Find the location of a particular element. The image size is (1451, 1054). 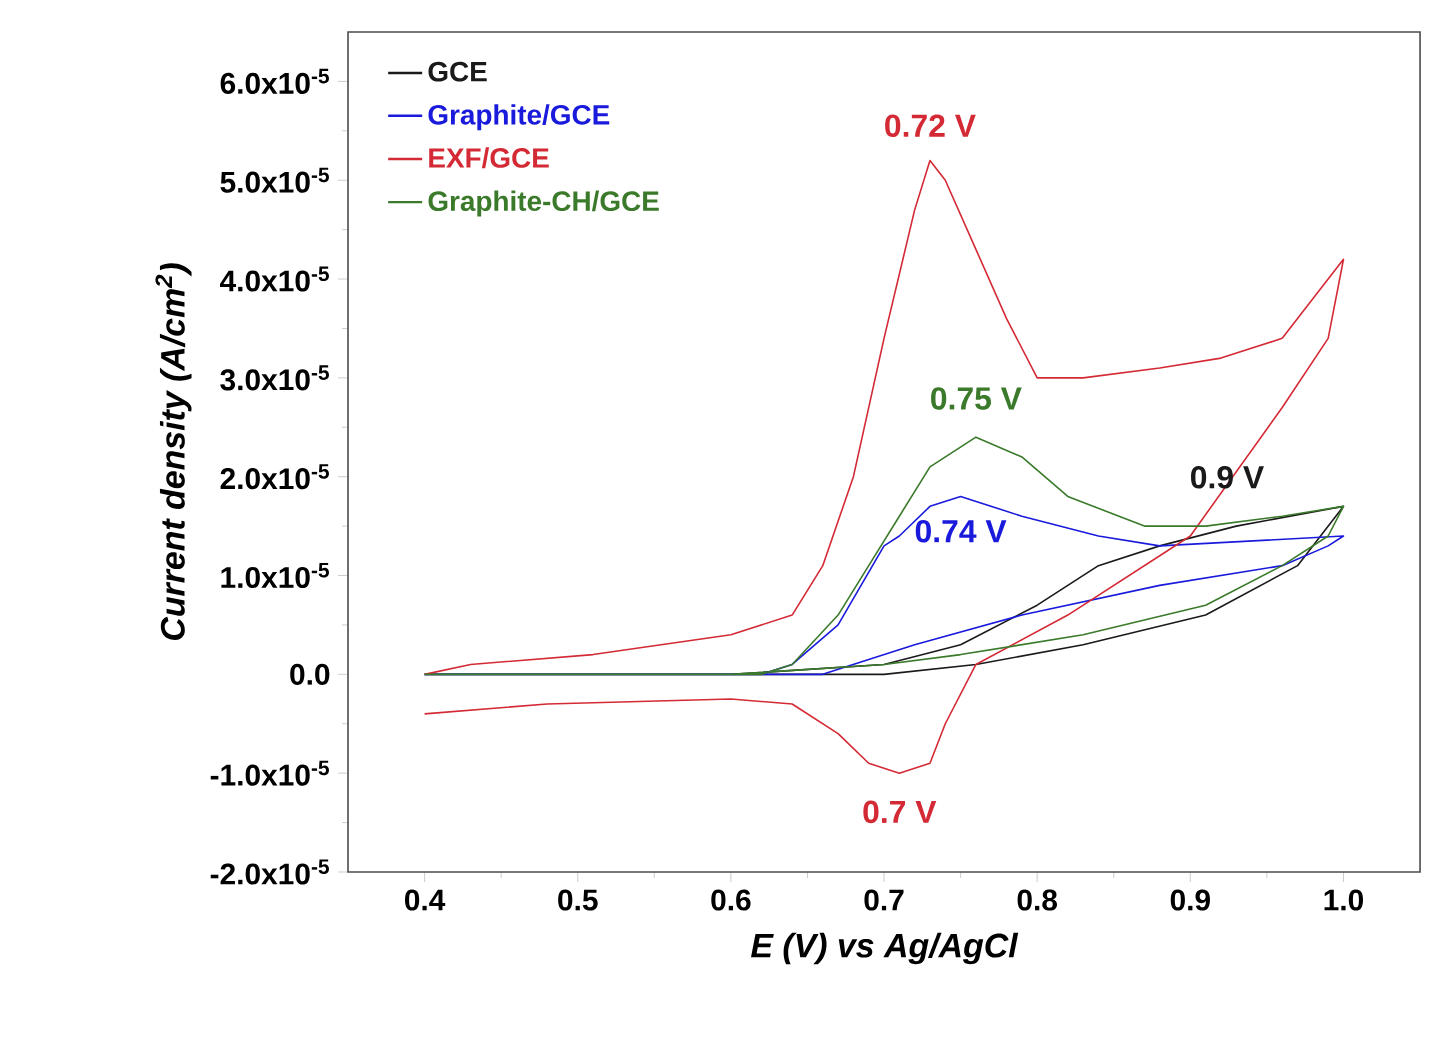

annotation: 0.72 V is located at coordinates (930, 126).